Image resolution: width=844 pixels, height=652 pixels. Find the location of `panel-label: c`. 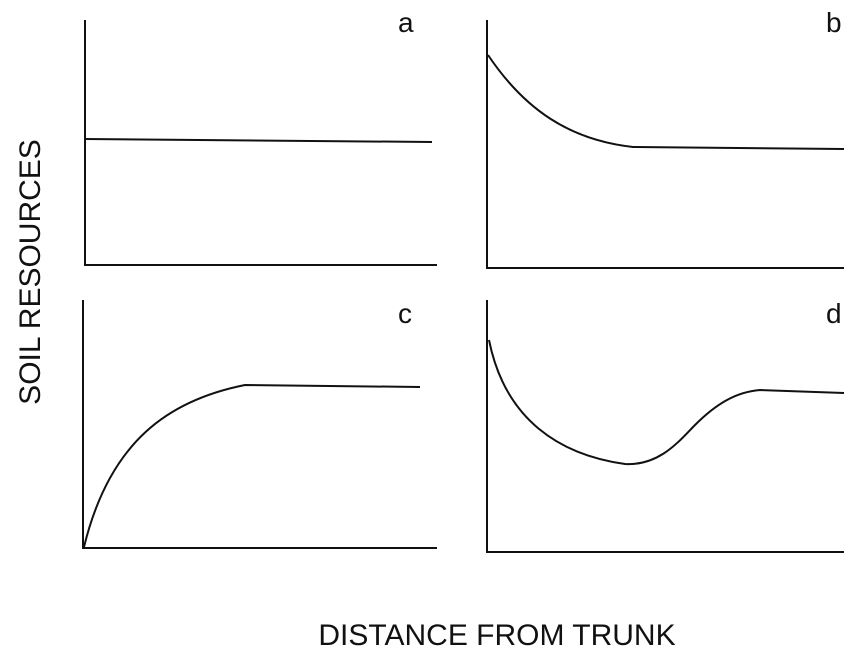

panel-label: c is located at coordinates (405, 313).